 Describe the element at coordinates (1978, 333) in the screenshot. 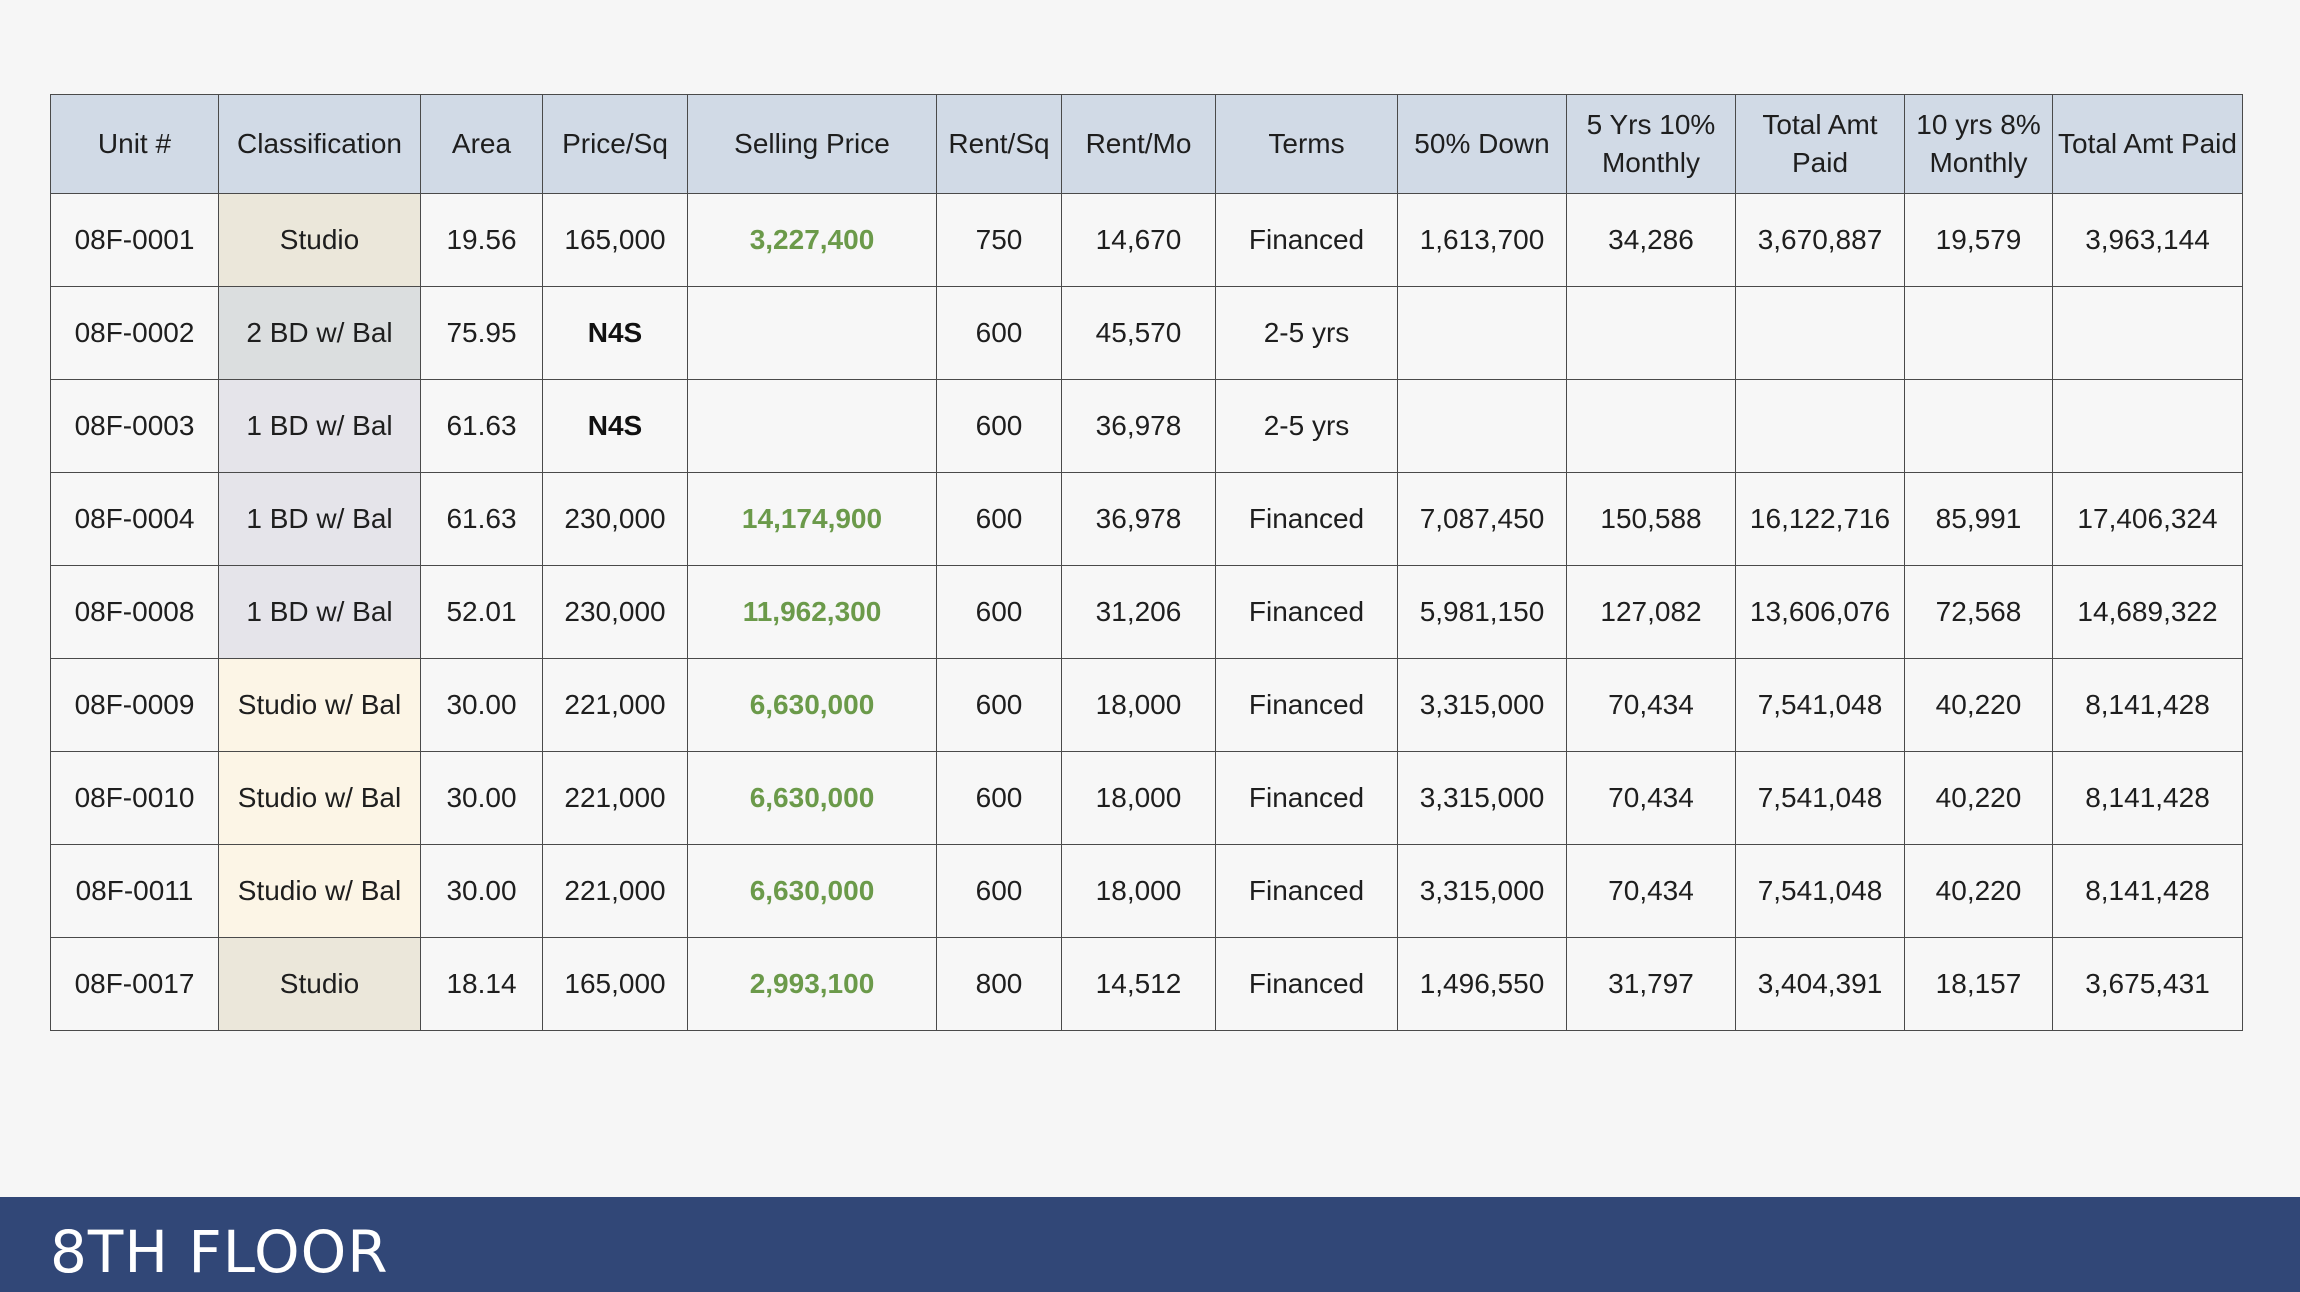

I see `monthly-10yr-cell` at that location.